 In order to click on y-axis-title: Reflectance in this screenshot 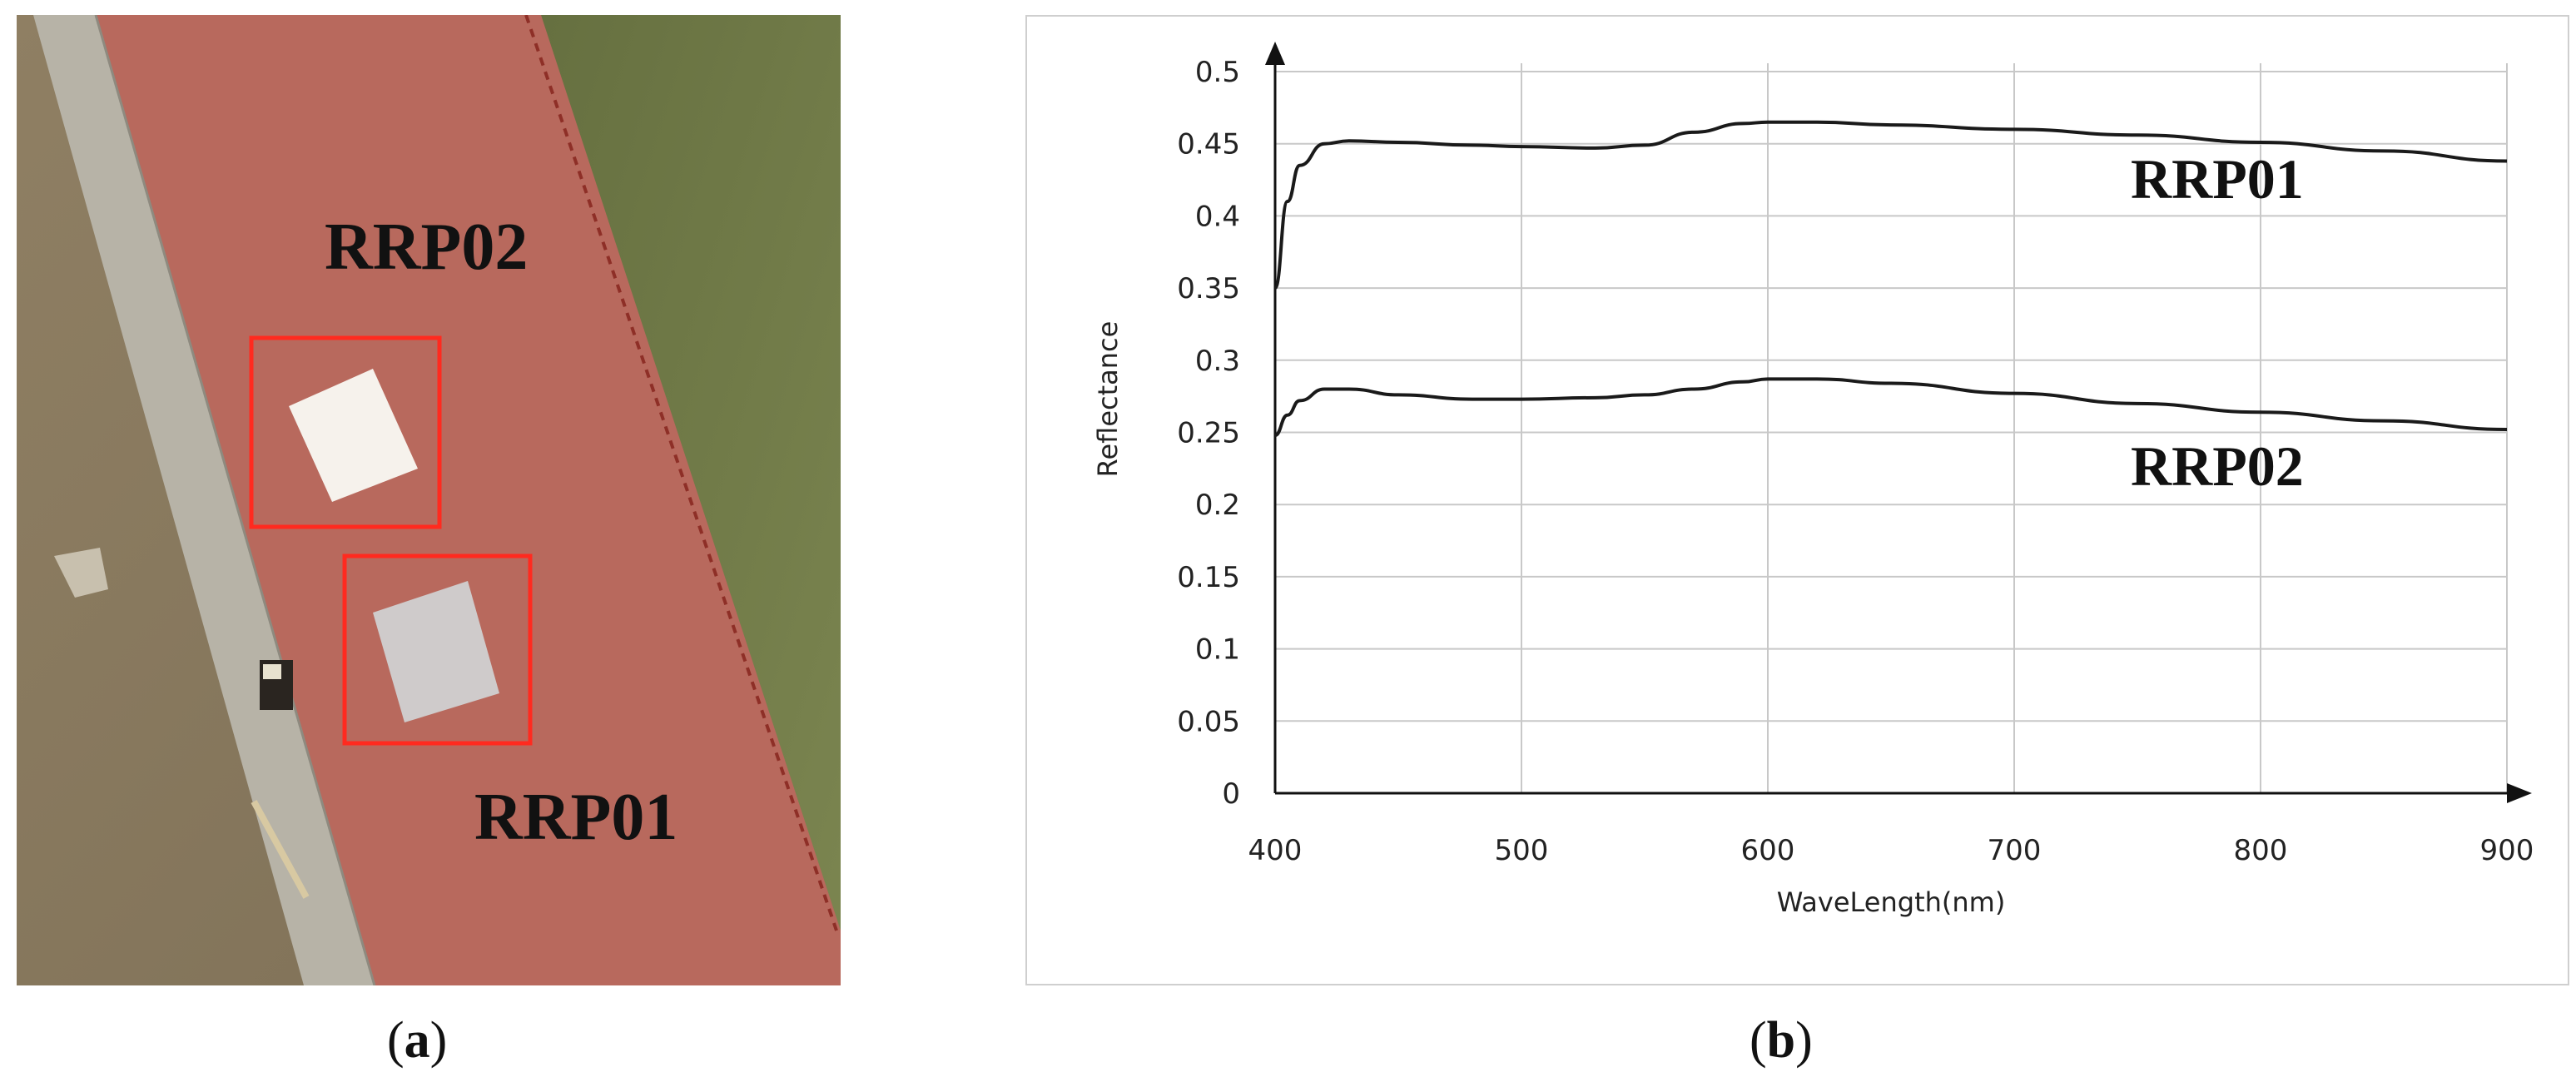, I will do `click(1108, 399)`.